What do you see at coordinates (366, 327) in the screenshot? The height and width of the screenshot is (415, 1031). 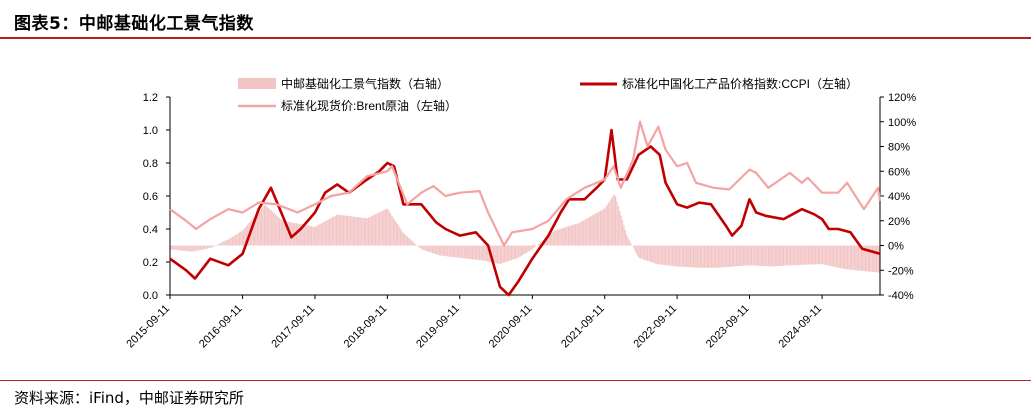 I see `x-tick-label: 2018-09-11` at bounding box center [366, 327].